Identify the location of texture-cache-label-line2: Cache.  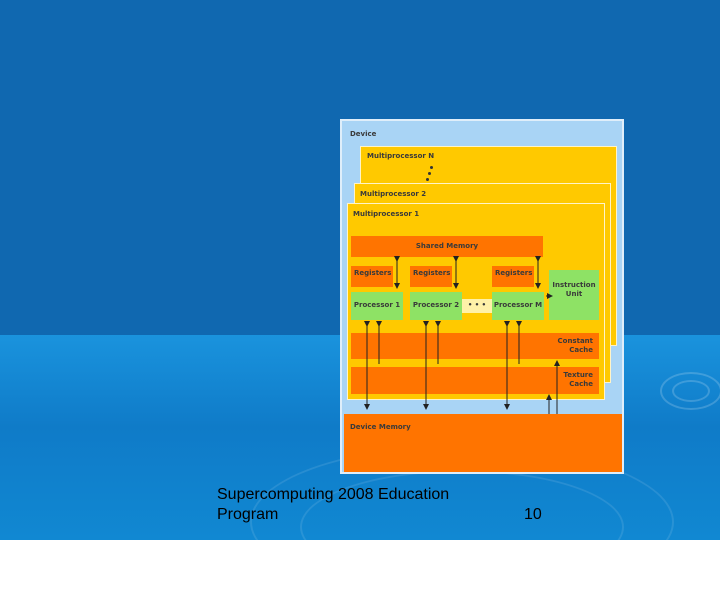
(581, 384).